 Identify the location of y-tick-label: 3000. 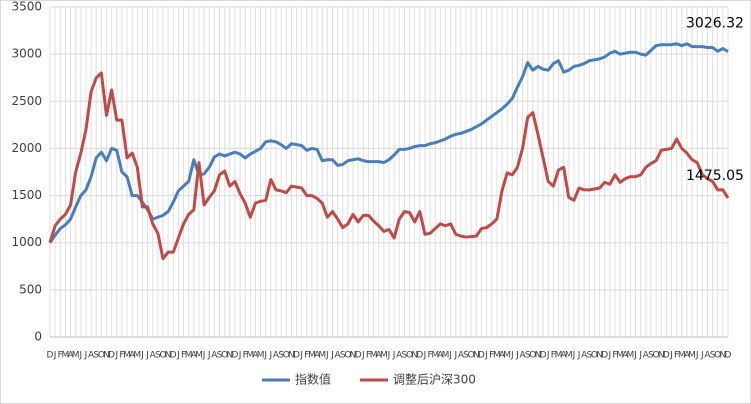
(26, 54).